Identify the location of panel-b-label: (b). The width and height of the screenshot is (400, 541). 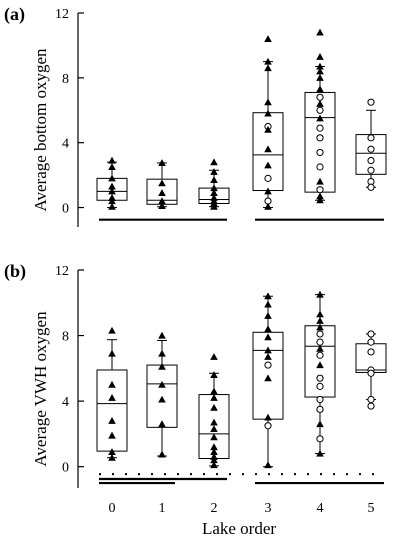
(15, 271).